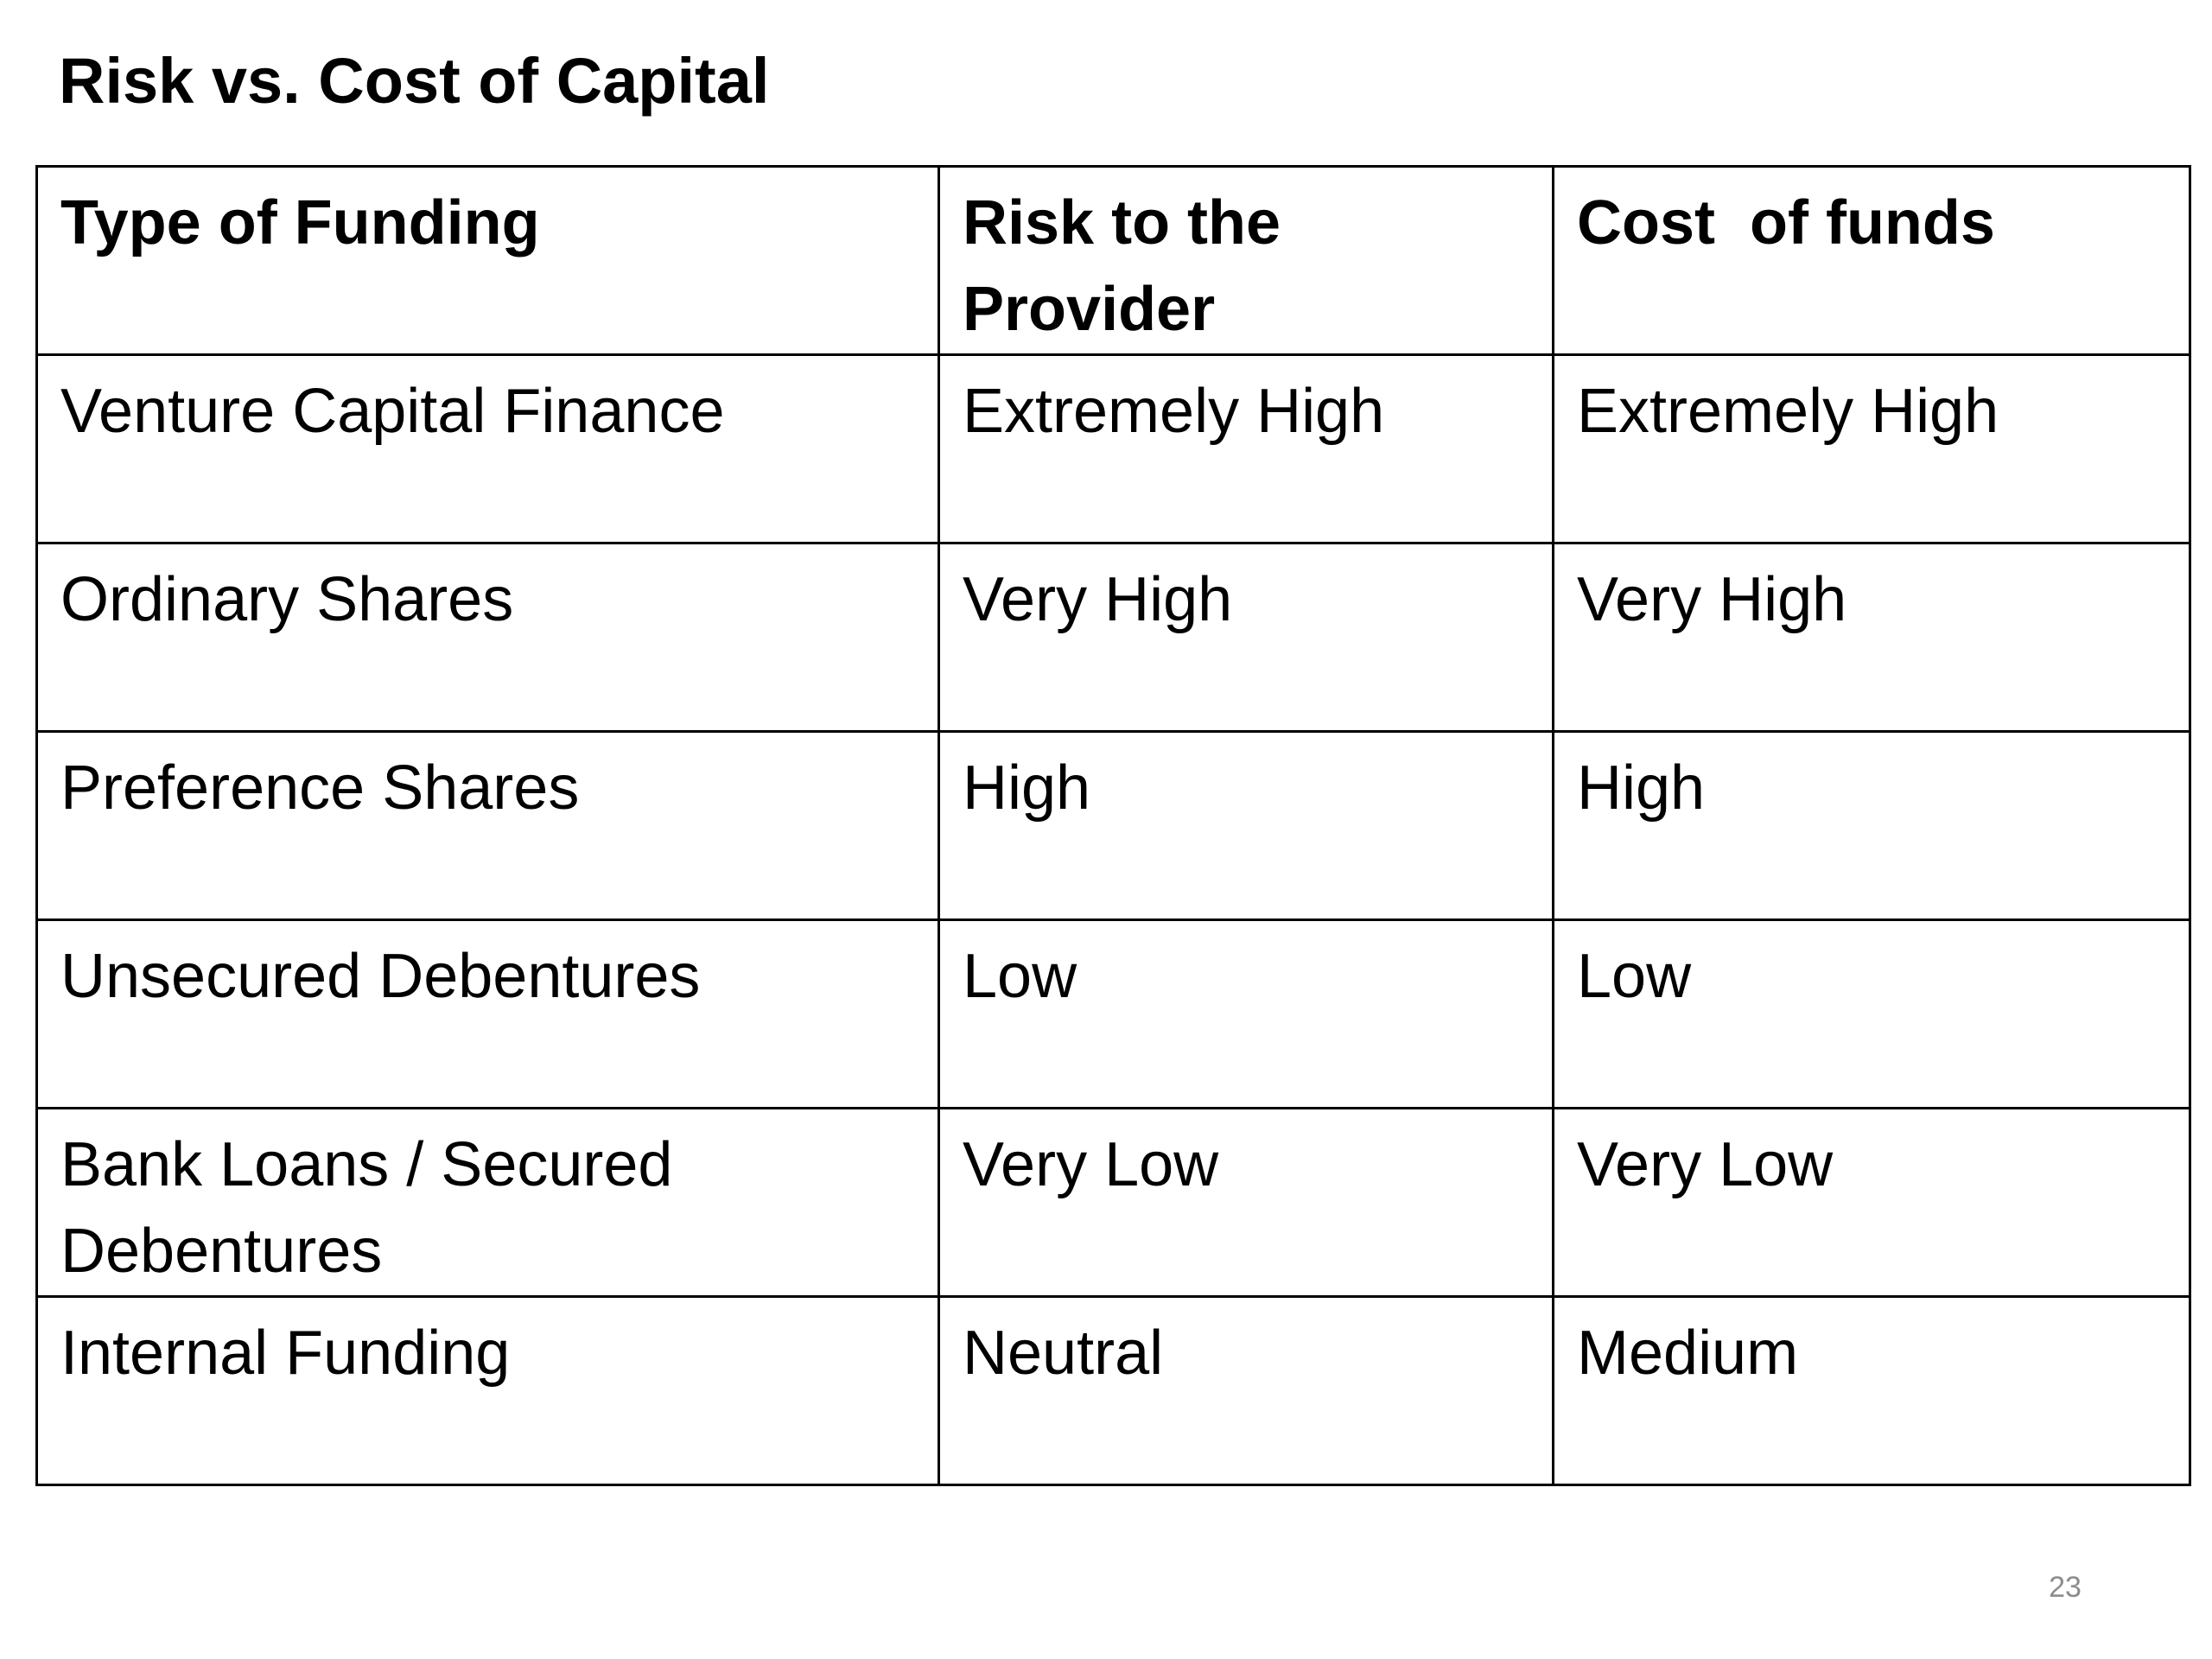 This screenshot has height=1659, width=2212. What do you see at coordinates (414, 81) in the screenshot?
I see `slide-title: Risk vs. Cost of Capital` at bounding box center [414, 81].